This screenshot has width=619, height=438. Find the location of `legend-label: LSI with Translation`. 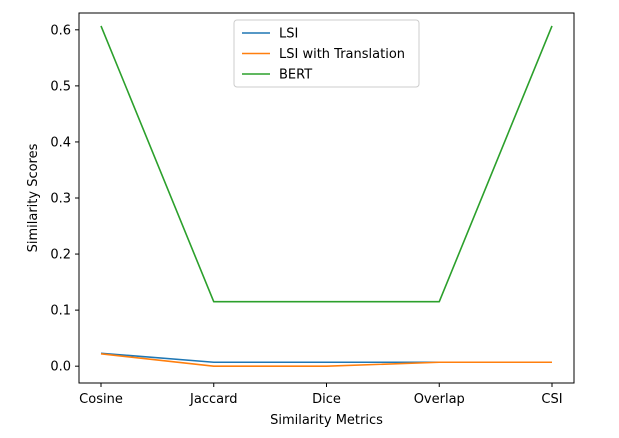

legend-label: LSI with Translation is located at coordinates (342, 54).